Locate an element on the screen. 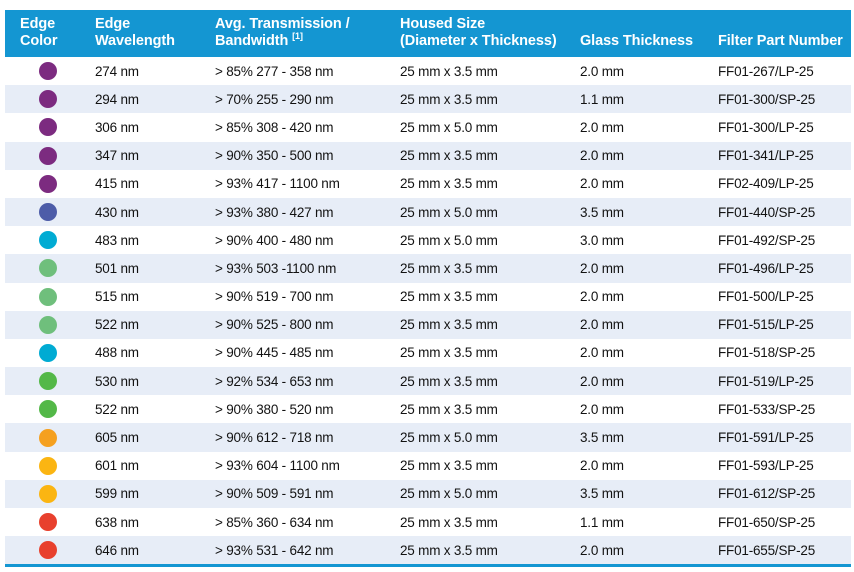 The height and width of the screenshot is (572, 854). header-line: Avg. Transmission / is located at coordinates (282, 24).